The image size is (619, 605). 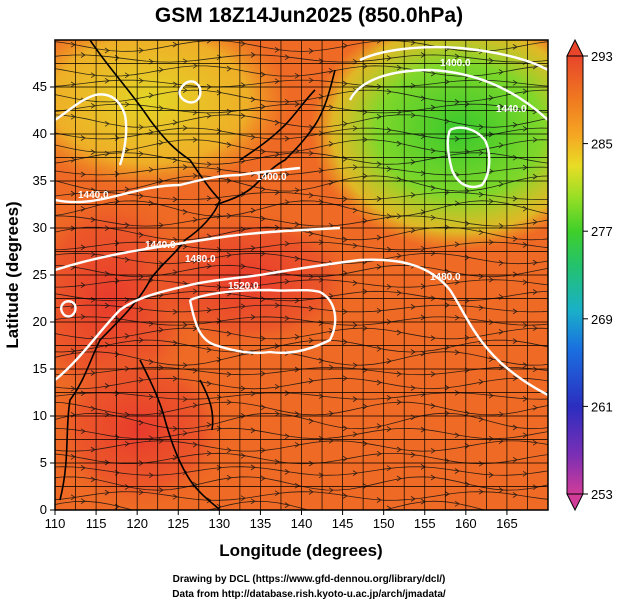 I want to click on x-tick-label: 145, so click(x=343, y=523).